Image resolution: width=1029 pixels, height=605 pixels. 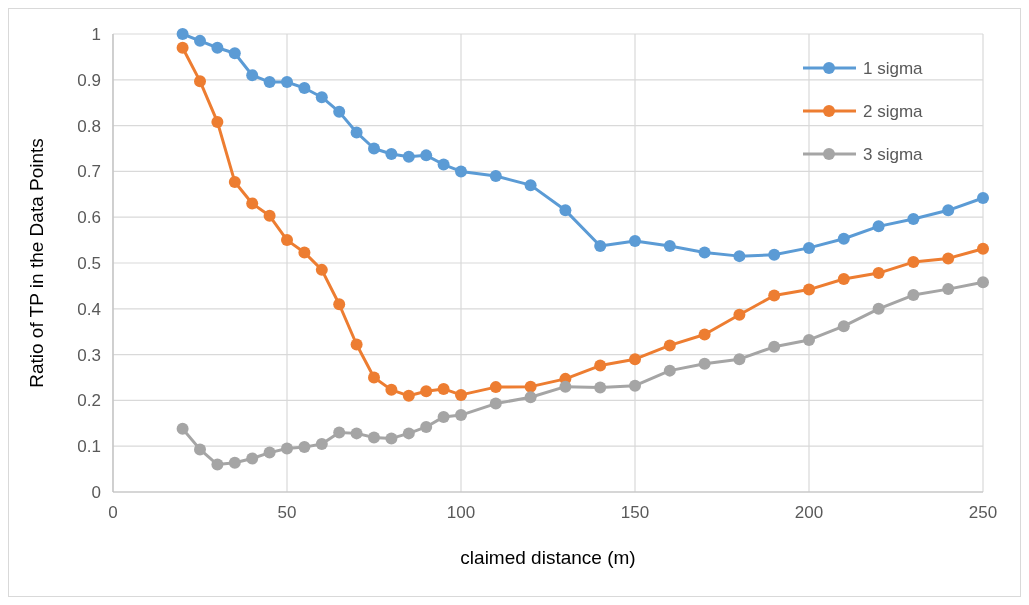 What do you see at coordinates (287, 512) in the screenshot?
I see `x-tick-label: 50` at bounding box center [287, 512].